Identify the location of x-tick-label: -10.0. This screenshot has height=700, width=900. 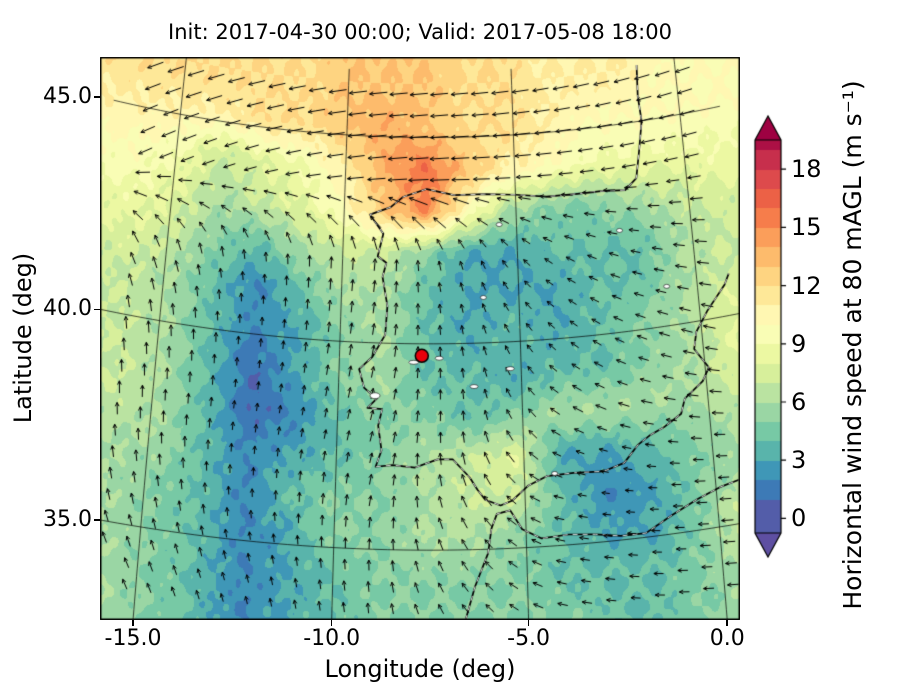
(332, 638).